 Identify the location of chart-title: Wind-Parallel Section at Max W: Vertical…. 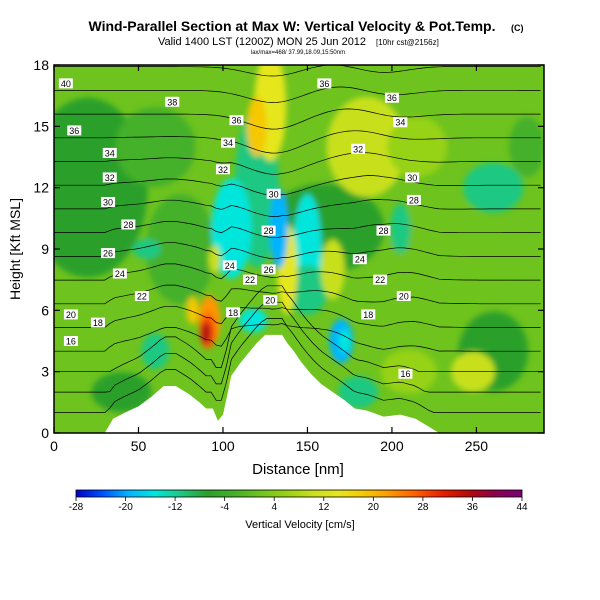
(291, 26).